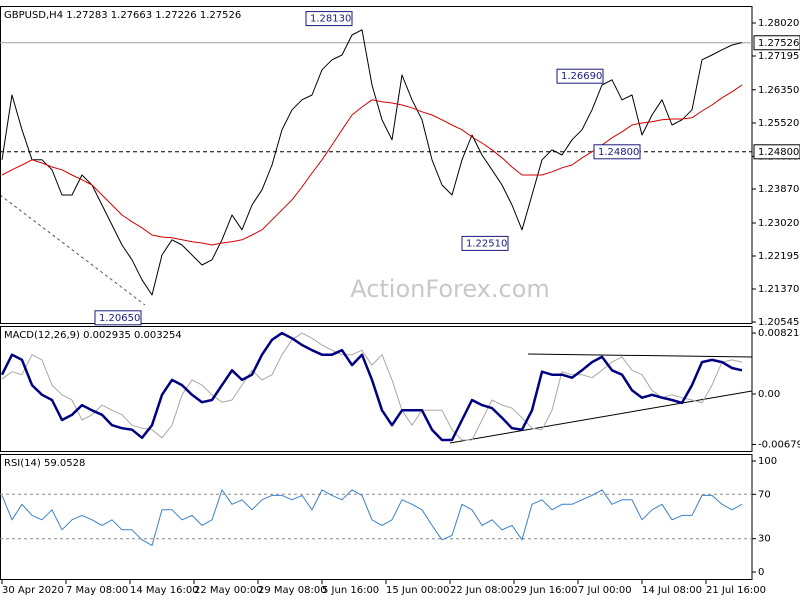 The width and height of the screenshot is (800, 600). What do you see at coordinates (778, 322) in the screenshot?
I see `y-tick-label: 1.20545` at bounding box center [778, 322].